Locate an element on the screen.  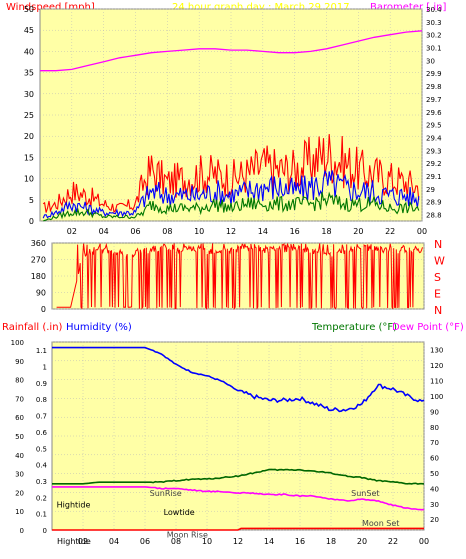
humidity-tick-label: 70 is located at coordinates (19, 399).